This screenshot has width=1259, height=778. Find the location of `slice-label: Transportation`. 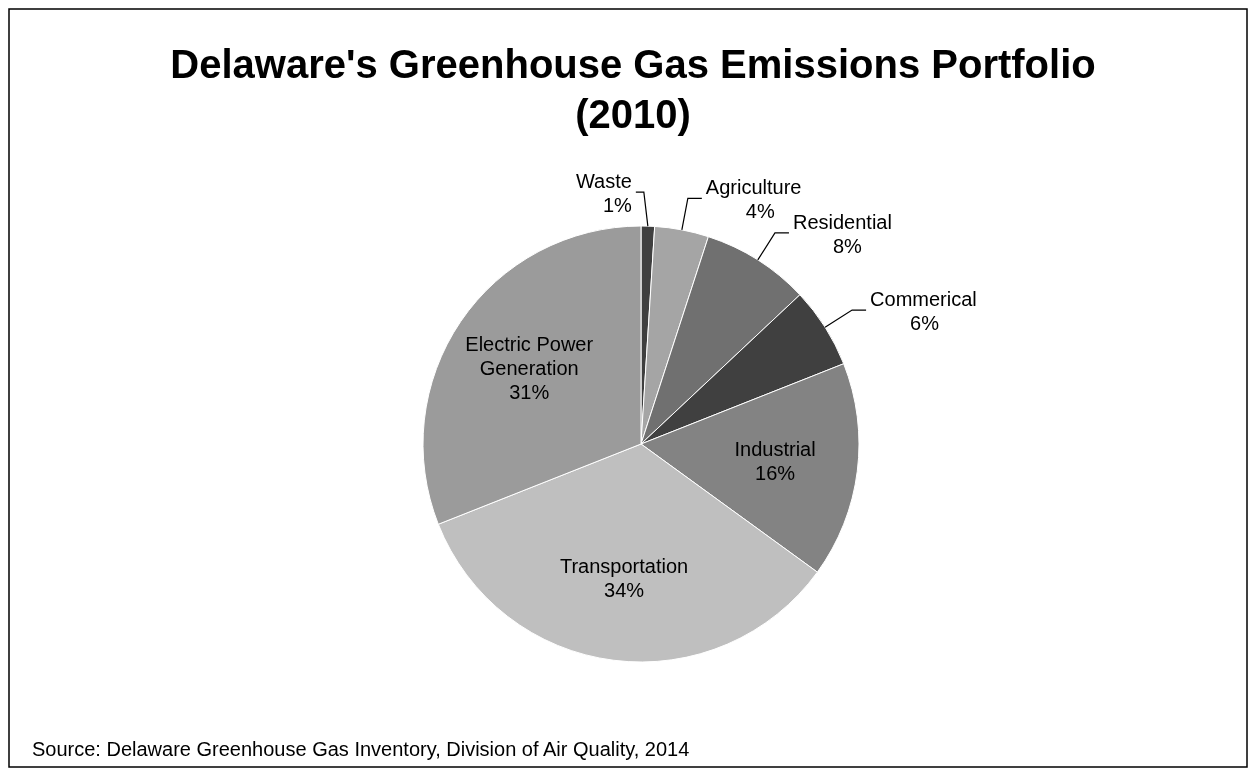

slice-label: Transportation is located at coordinates (624, 566).